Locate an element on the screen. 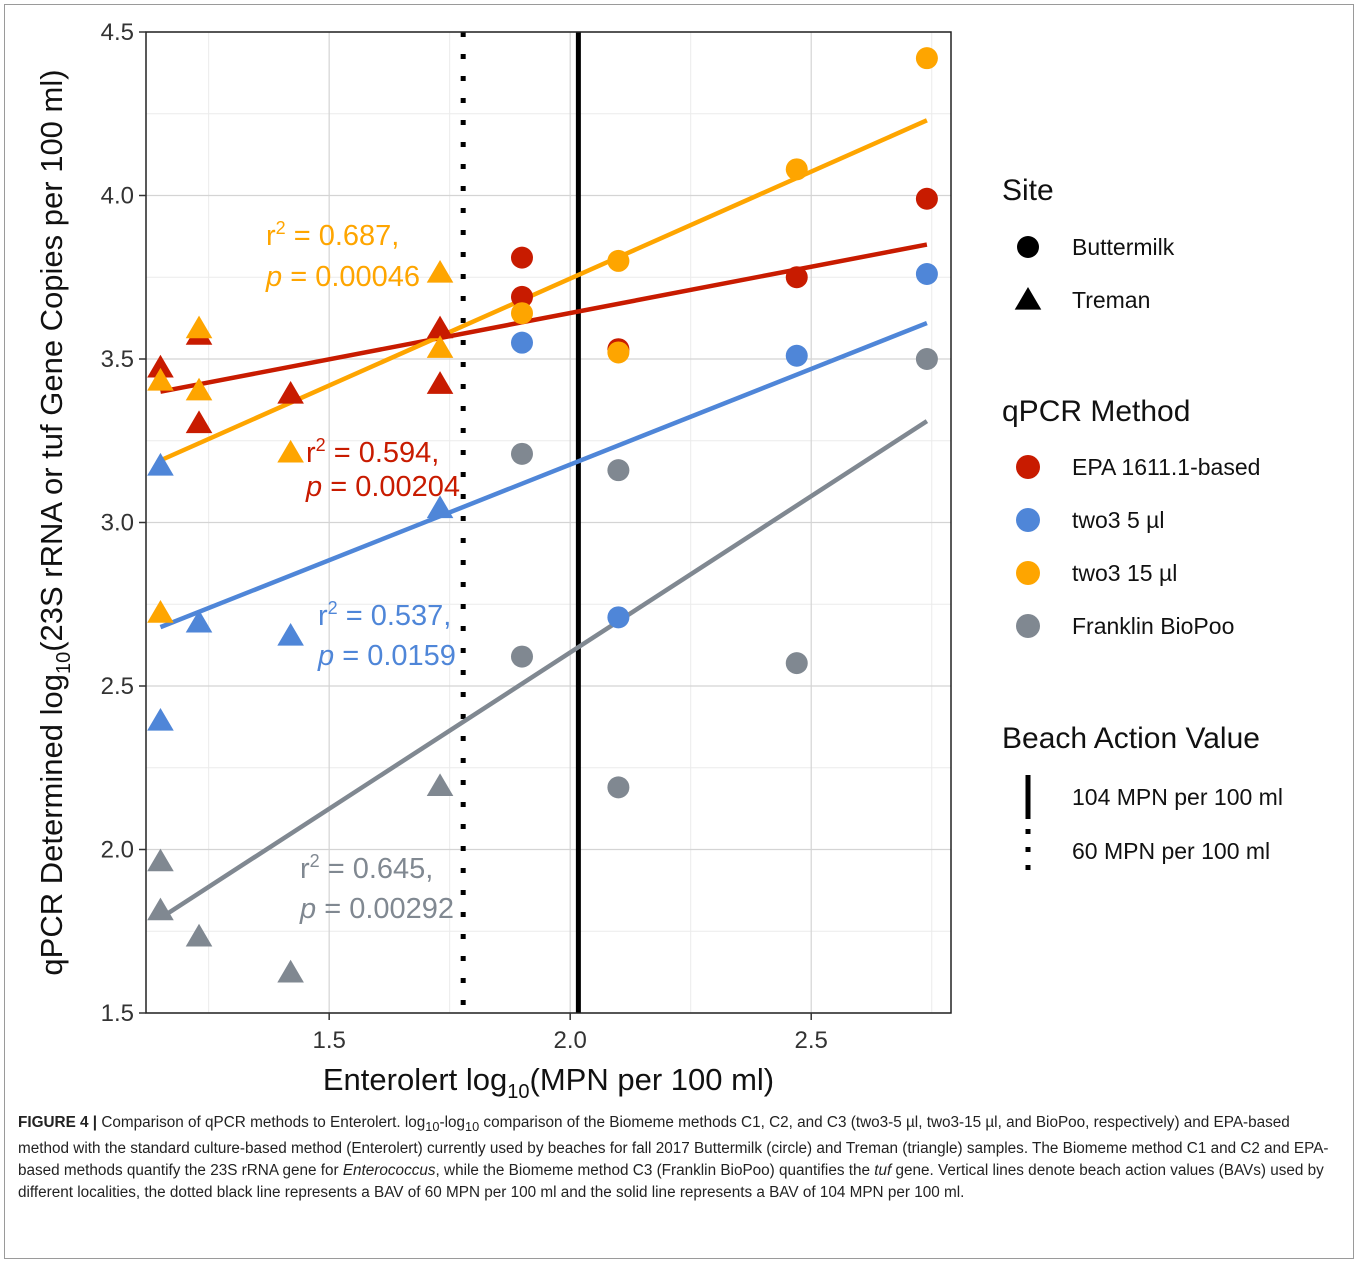 Image resolution: width=1360 pixels, height=1265 pixels. p-value-text: p = 0.00046 is located at coordinates (342, 277).